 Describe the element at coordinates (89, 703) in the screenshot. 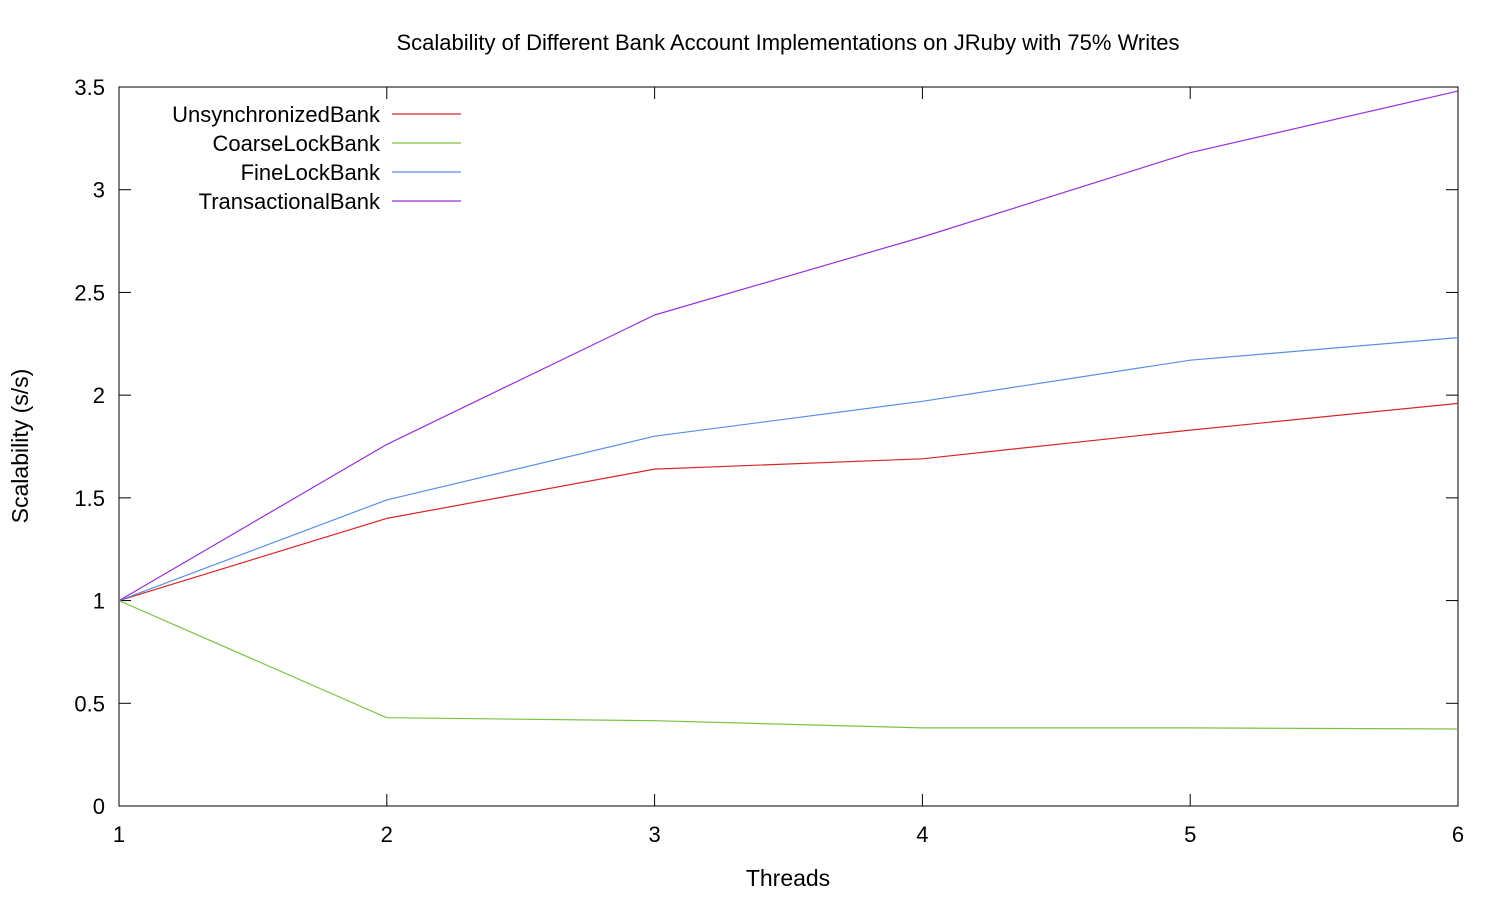

I see `y-tick-label: 0.5` at that location.